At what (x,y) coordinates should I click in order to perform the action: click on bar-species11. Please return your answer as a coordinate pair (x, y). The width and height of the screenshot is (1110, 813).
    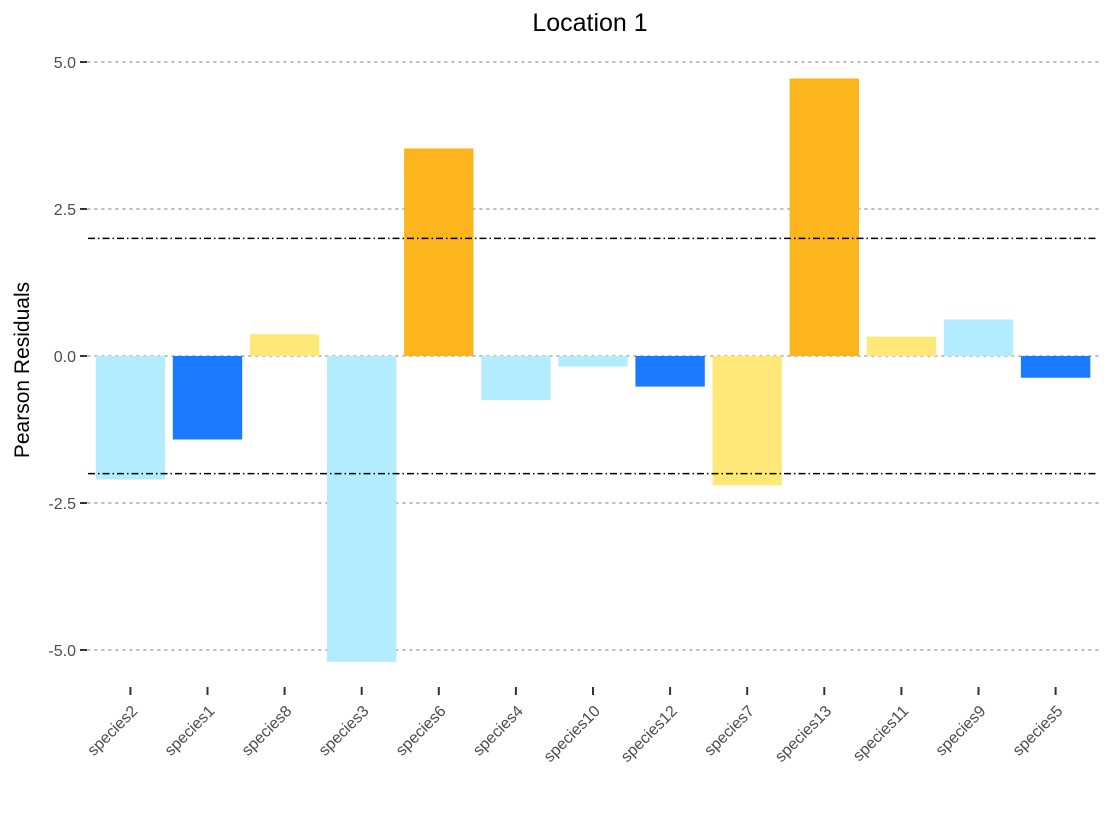
    Looking at the image, I should click on (901, 346).